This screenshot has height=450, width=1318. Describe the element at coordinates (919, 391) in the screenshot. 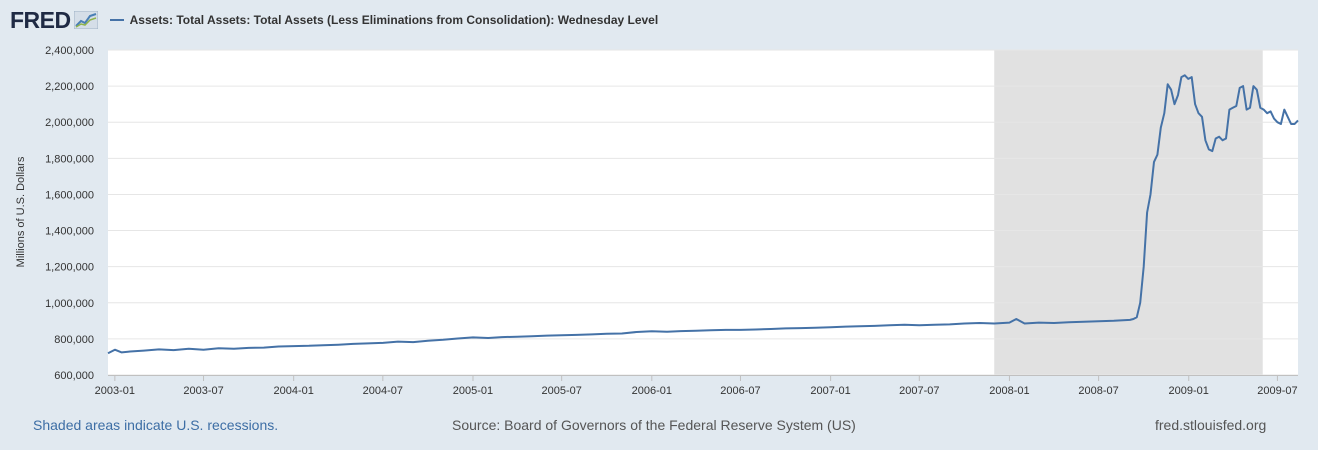

I see `x-tick-label: 2007-07` at that location.